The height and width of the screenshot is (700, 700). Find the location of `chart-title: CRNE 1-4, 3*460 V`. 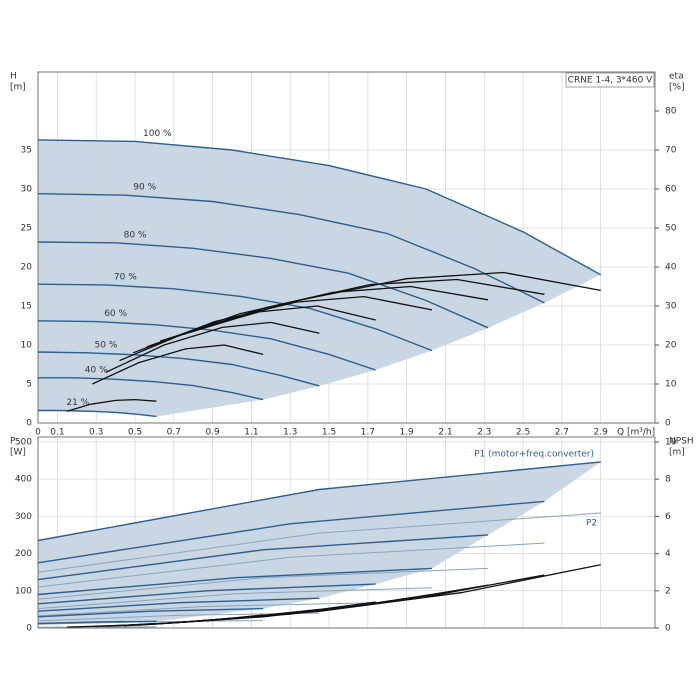

chart-title: CRNE 1-4, 3*460 V is located at coordinates (611, 81).